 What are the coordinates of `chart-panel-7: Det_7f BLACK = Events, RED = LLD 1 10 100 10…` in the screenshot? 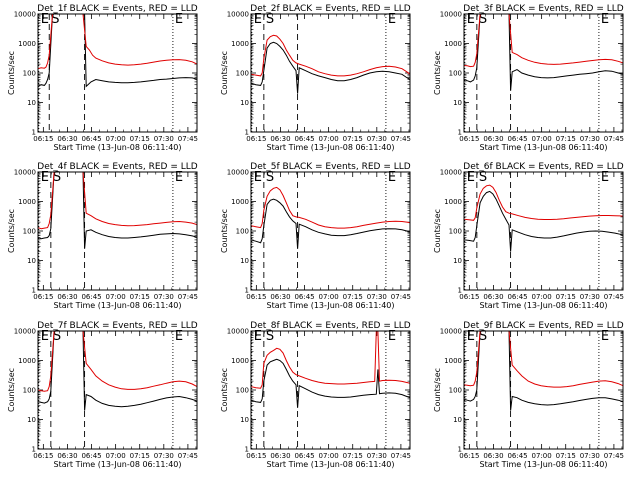 It's located at (102, 395).